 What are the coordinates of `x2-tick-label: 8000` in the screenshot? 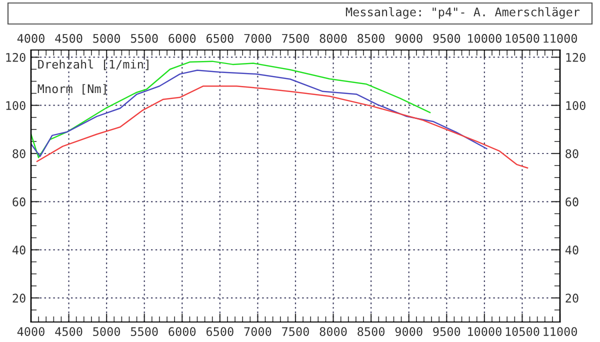 It's located at (333, 38).